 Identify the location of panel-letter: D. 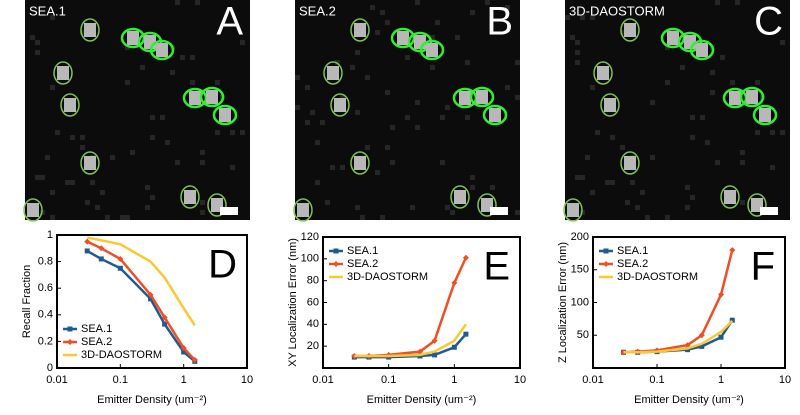
(222, 265).